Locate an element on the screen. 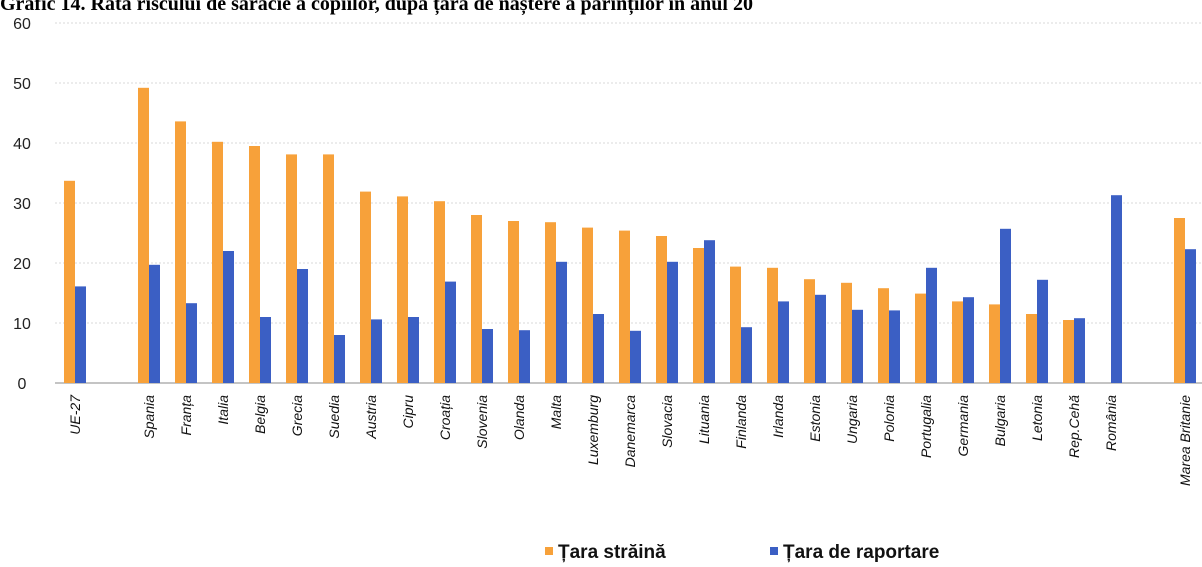 This screenshot has height=567, width=1202. x-tick-label: Slovenia is located at coordinates (482, 422).